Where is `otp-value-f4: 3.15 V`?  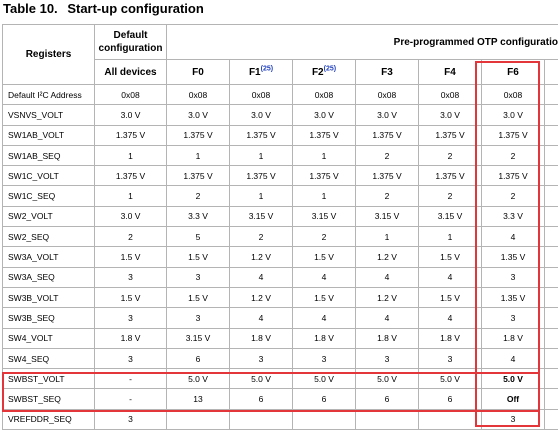
otp-value-f4: 3.15 V is located at coordinates (450, 216).